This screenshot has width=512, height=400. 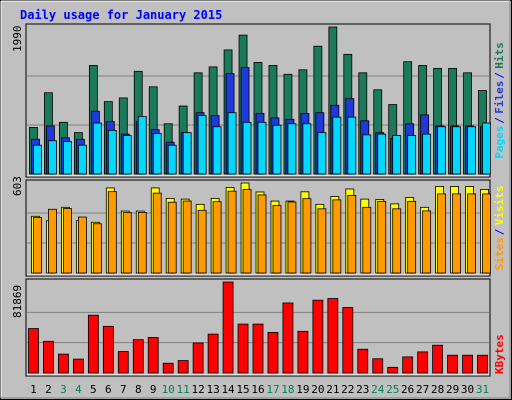 What do you see at coordinates (138, 389) in the screenshot?
I see `x-tick-label-day-8: 8` at bounding box center [138, 389].